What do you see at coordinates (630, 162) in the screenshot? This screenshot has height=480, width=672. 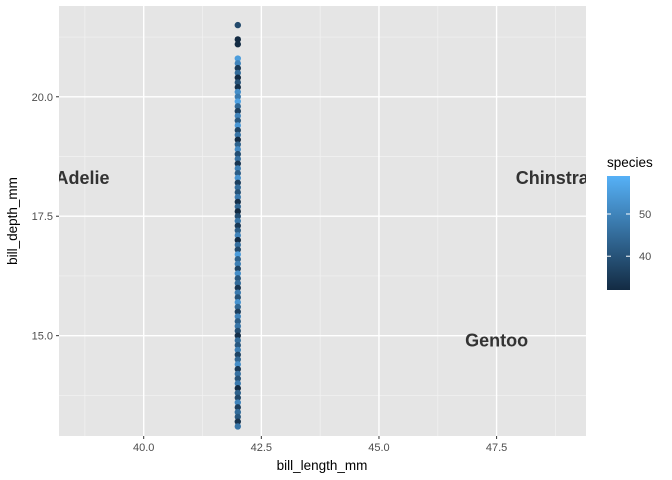 I see `legend-title: species` at bounding box center [630, 162].